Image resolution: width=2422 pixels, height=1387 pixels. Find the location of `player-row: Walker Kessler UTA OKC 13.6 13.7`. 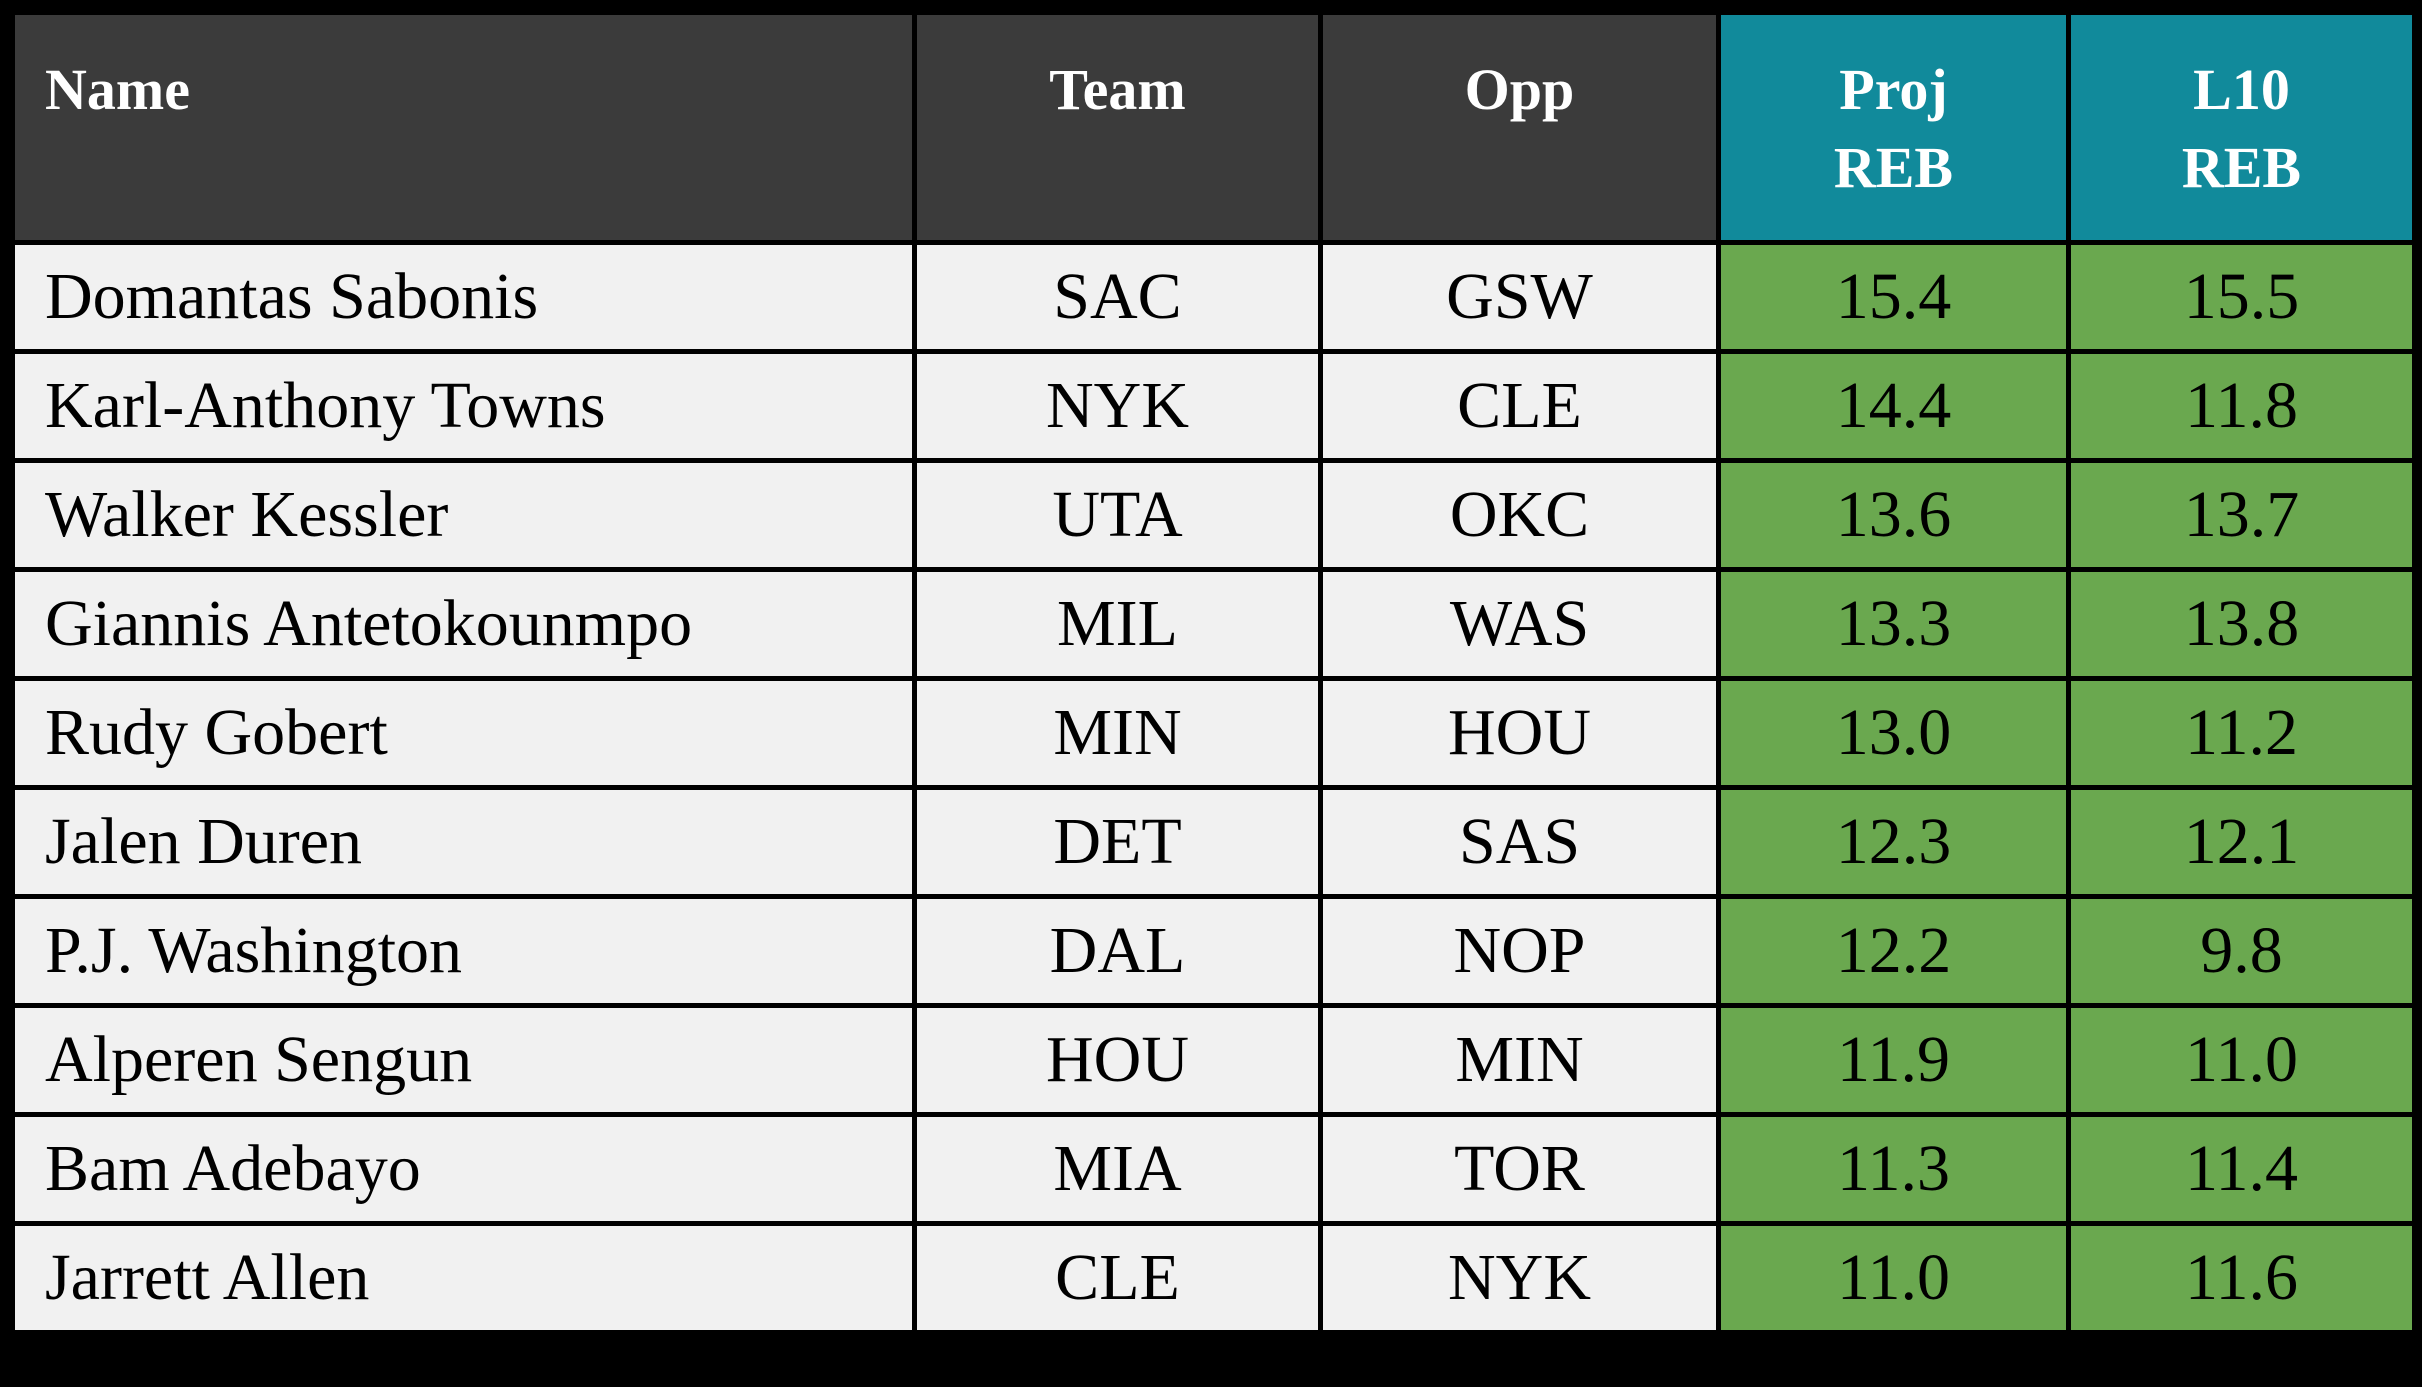

player-row: Walker Kessler UTA OKC 13.6 13.7 is located at coordinates (1213, 515).